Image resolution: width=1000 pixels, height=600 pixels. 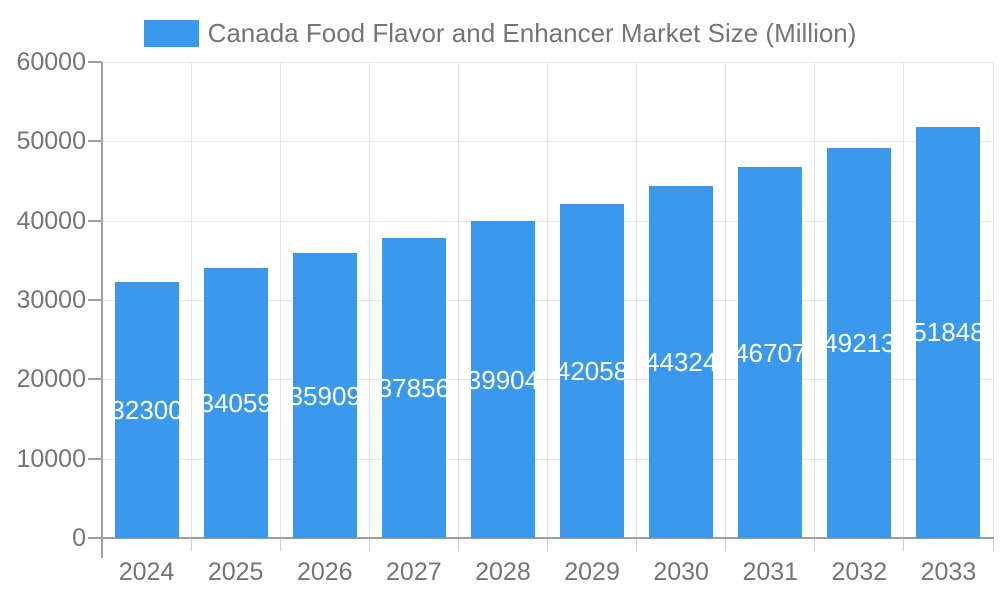 I want to click on y-axis-label: 60000, so click(x=51, y=62).